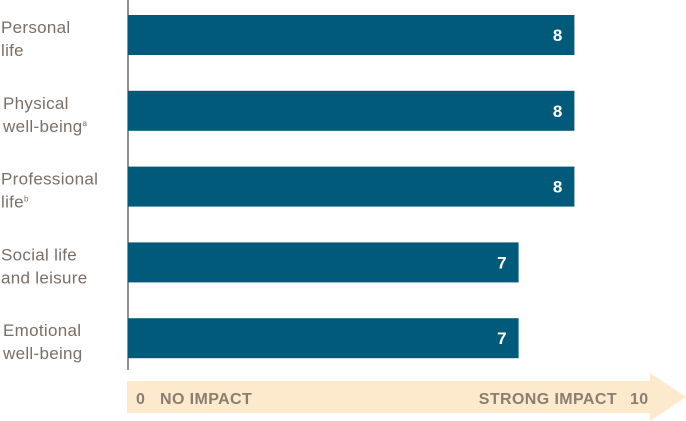 This screenshot has height=421, width=686. I want to click on scale-arrow-shape, so click(406, 397).